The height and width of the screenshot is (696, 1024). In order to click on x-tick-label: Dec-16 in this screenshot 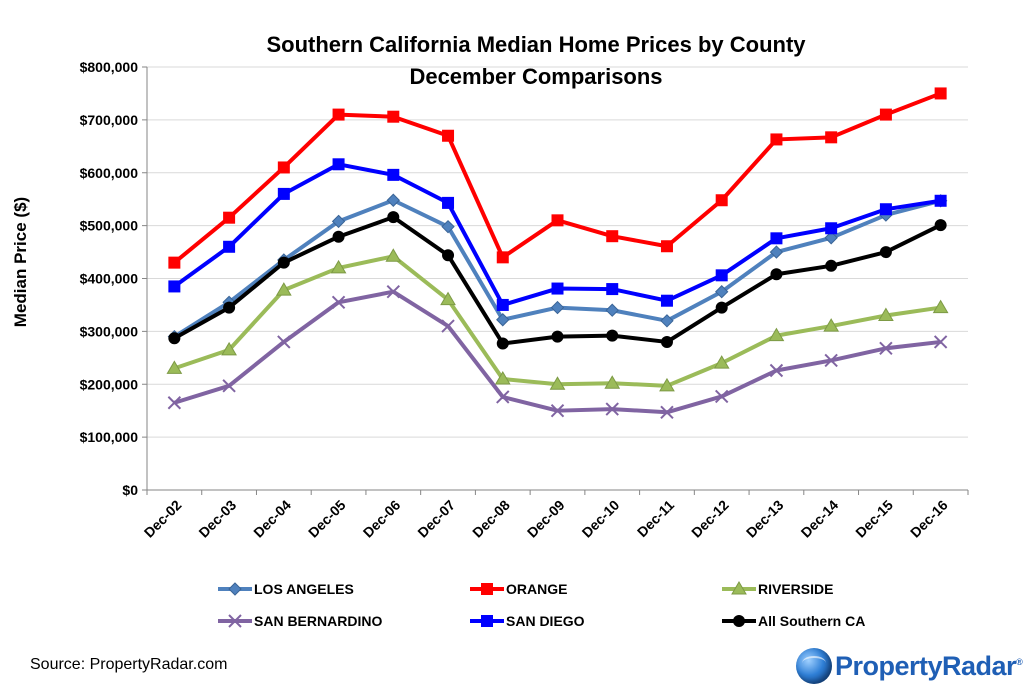, I will do `click(929, 519)`.